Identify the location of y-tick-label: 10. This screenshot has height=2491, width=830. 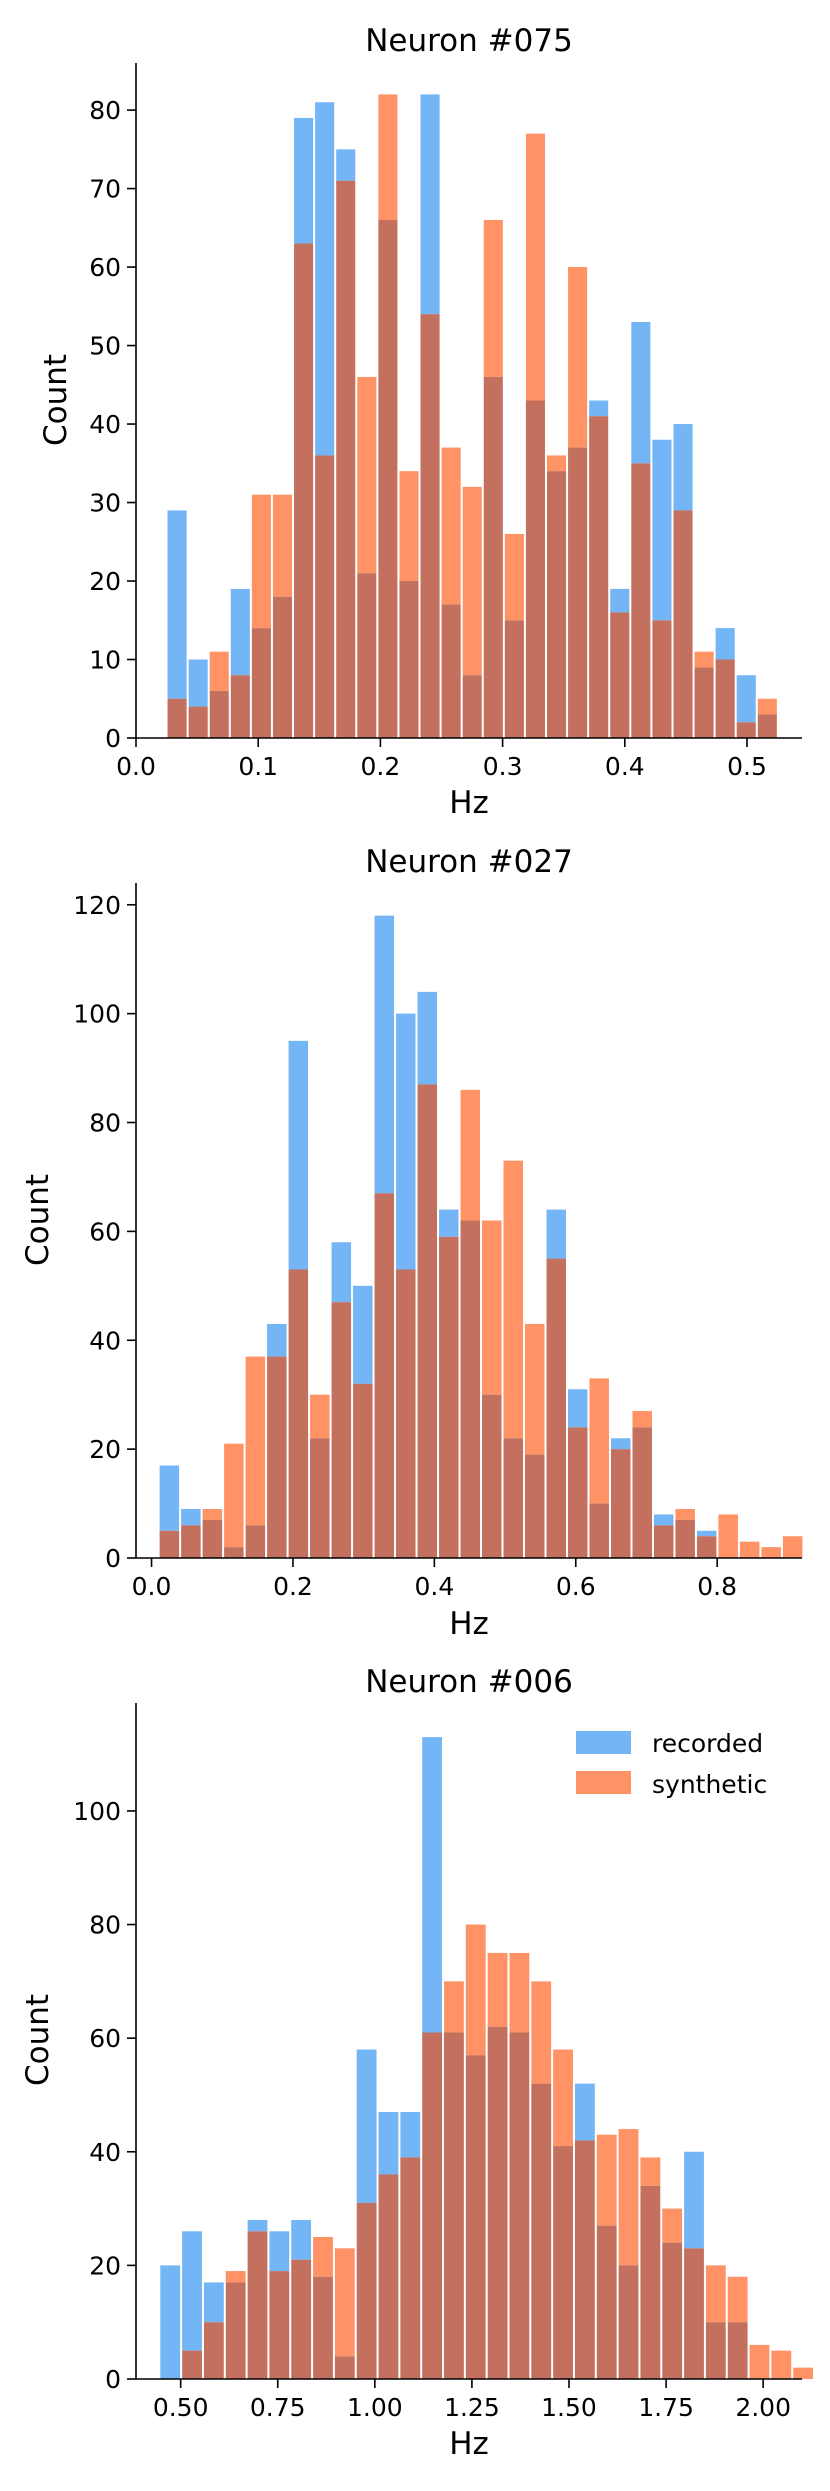
(105, 660).